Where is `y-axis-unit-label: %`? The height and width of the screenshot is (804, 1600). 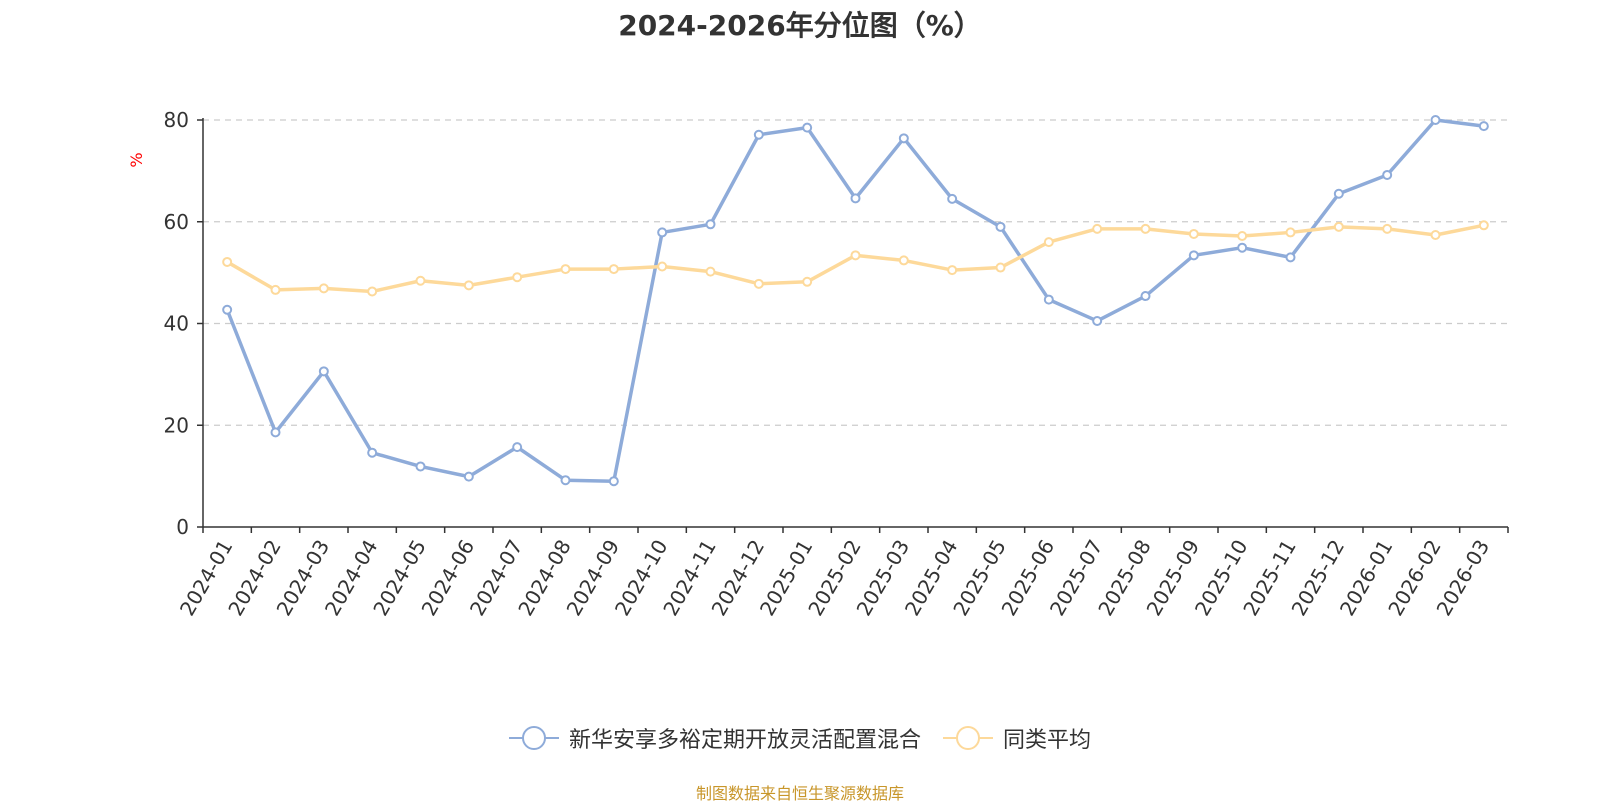
y-axis-unit-label: % is located at coordinates (136, 159).